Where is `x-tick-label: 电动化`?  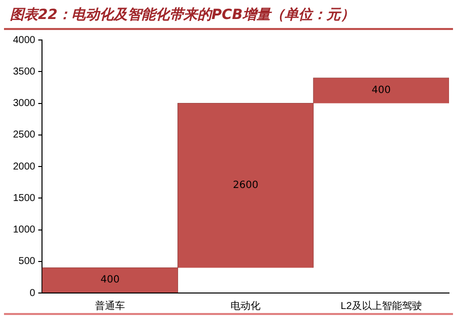
x-tick-label: 电动化 is located at coordinates (245, 306).